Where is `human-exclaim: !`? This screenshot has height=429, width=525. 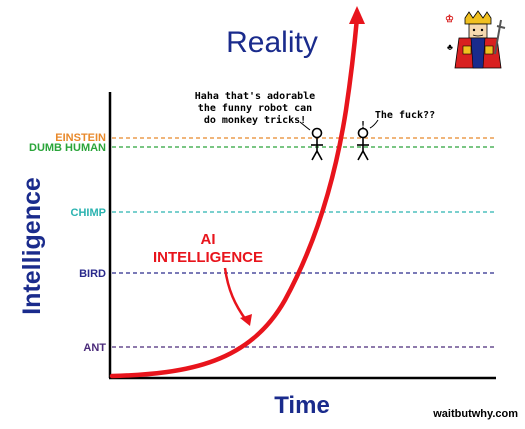
human-exclaim: ! is located at coordinates (363, 125).